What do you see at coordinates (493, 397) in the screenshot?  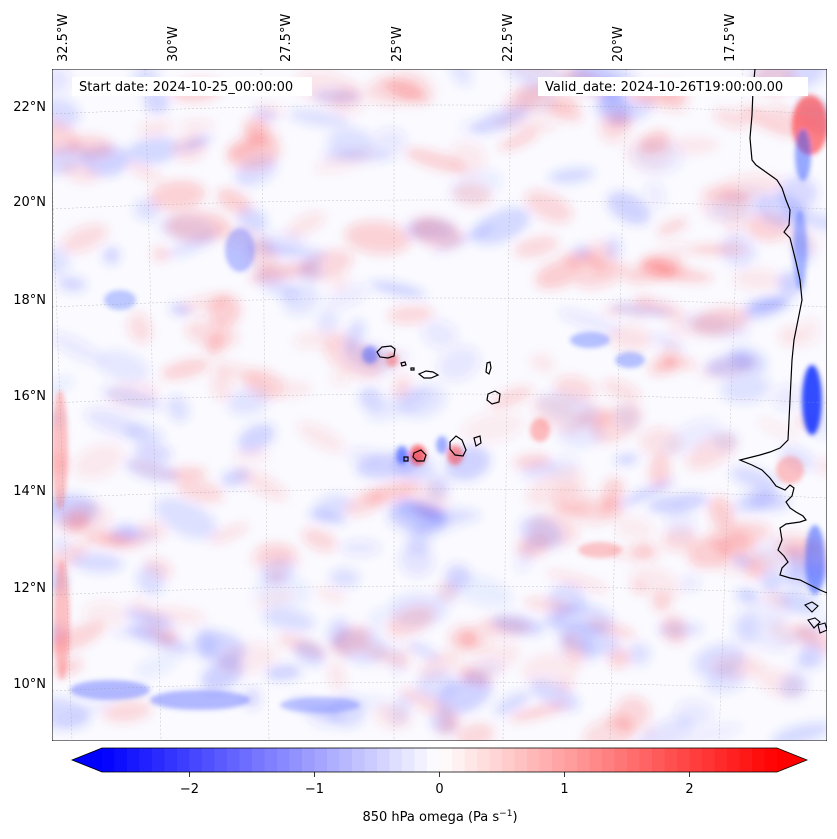 I see `island-boa-vista` at bounding box center [493, 397].